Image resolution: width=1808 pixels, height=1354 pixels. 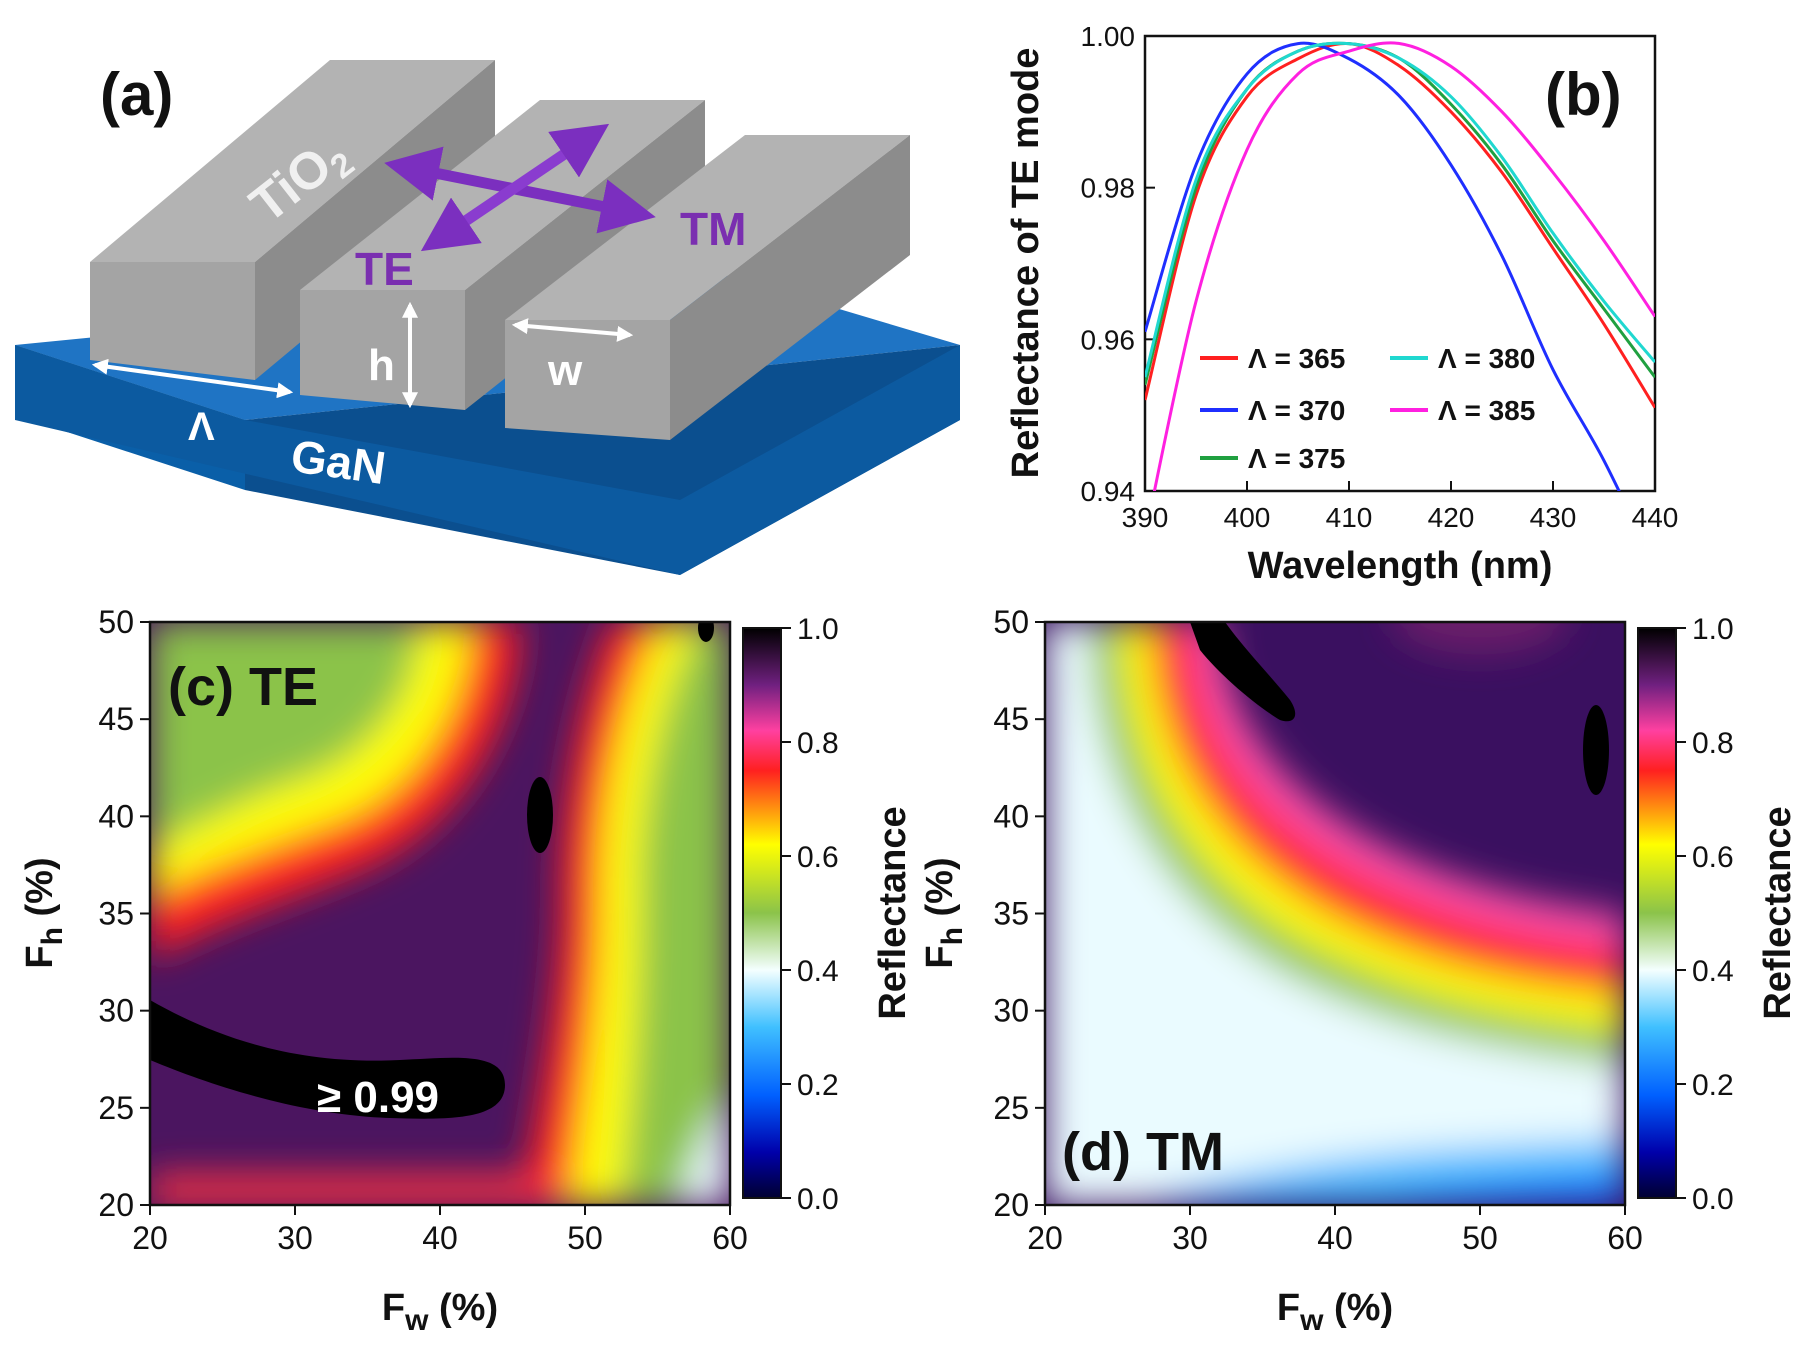 I want to click on tio2-bar-3-front, so click(x=587, y=380).